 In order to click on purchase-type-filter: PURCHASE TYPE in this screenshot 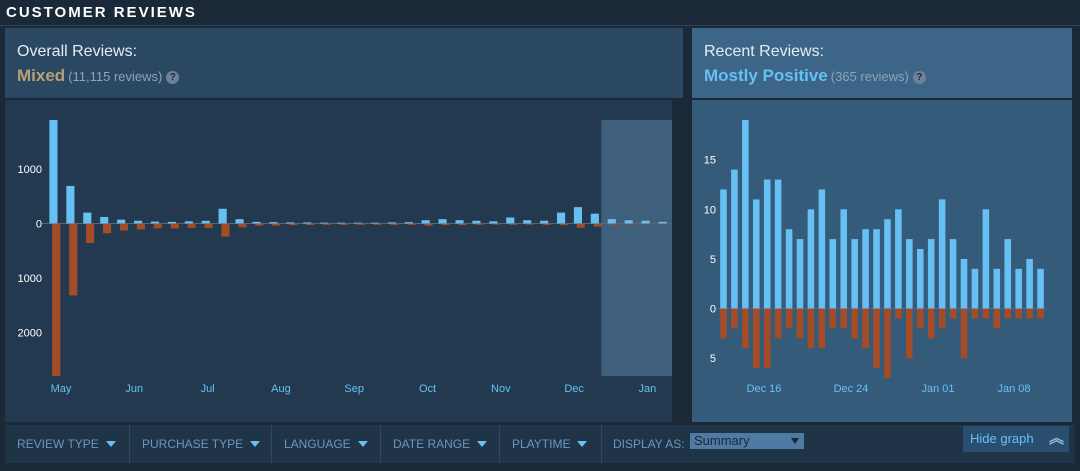, I will do `click(201, 444)`.